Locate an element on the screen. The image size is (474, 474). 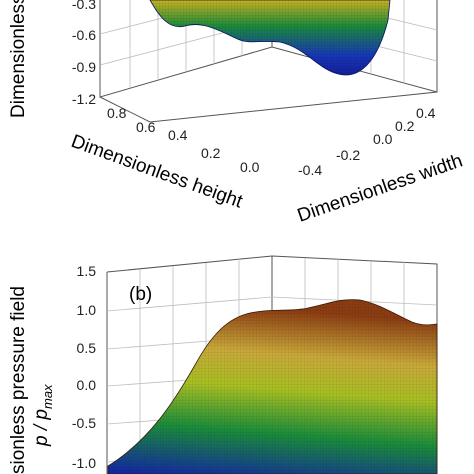
svg-text: p / pmax is located at coordinates (43, 415).